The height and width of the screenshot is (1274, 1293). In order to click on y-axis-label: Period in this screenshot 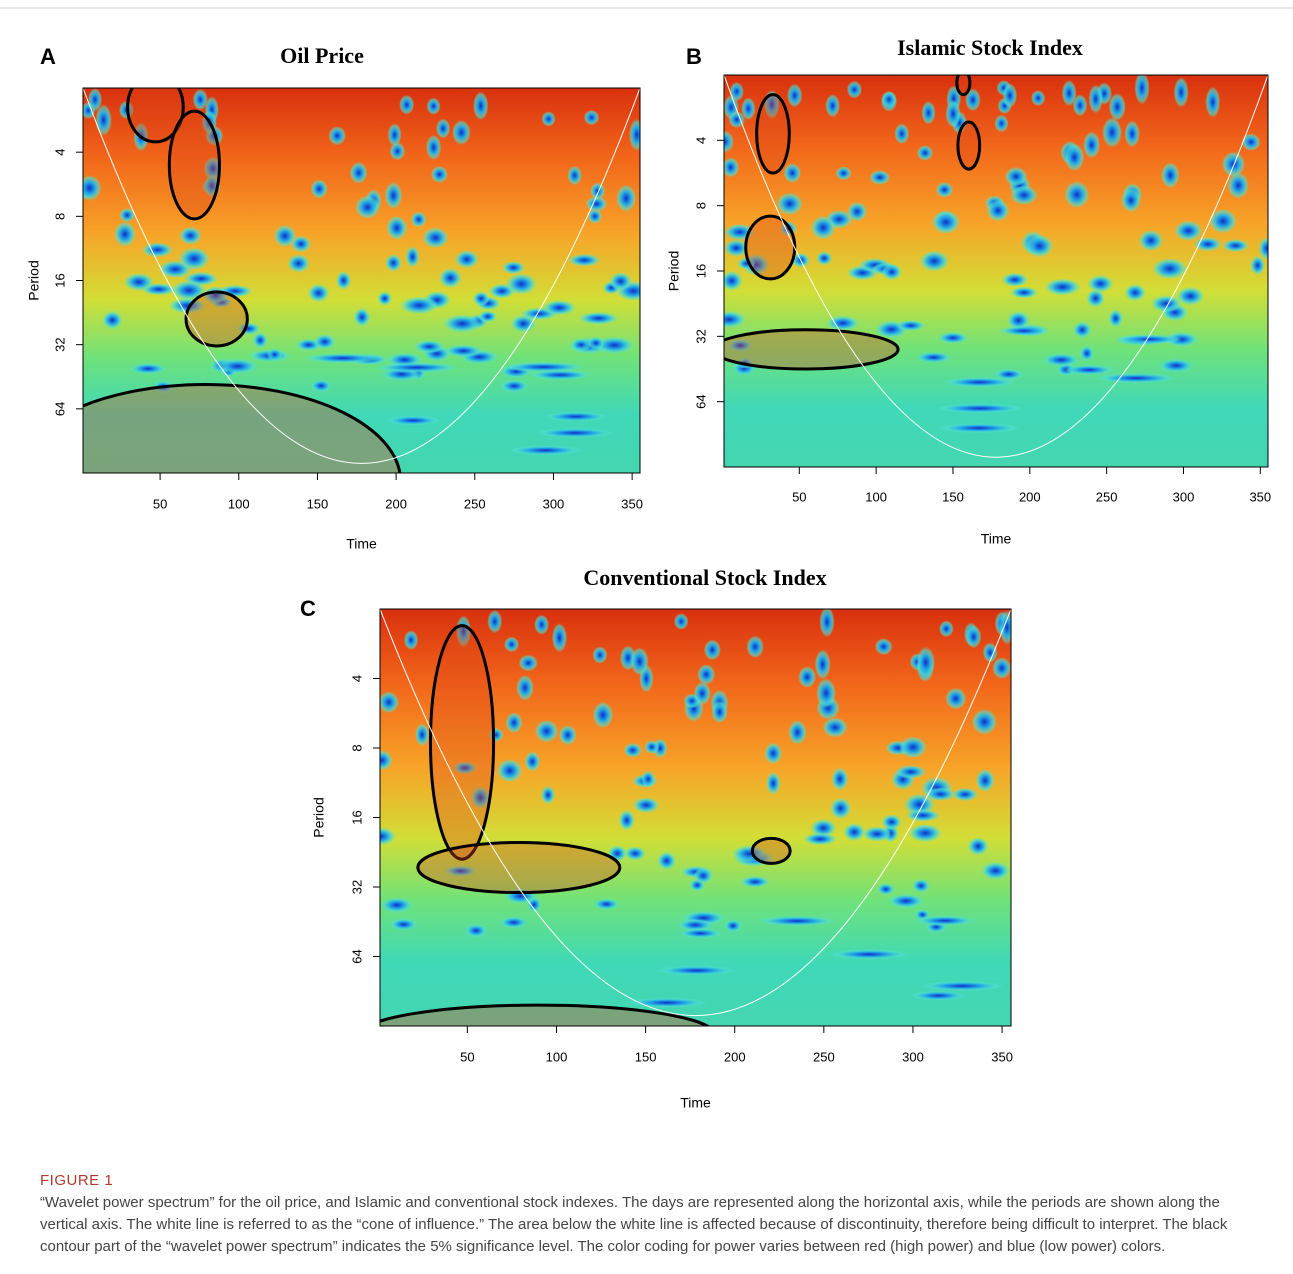, I will do `click(319, 817)`.